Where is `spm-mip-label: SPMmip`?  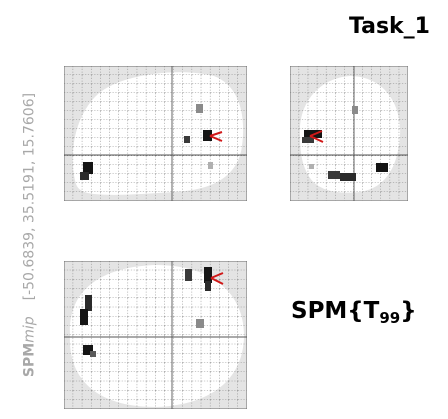 spm-mip-label: SPMmip is located at coordinates (29, 347).